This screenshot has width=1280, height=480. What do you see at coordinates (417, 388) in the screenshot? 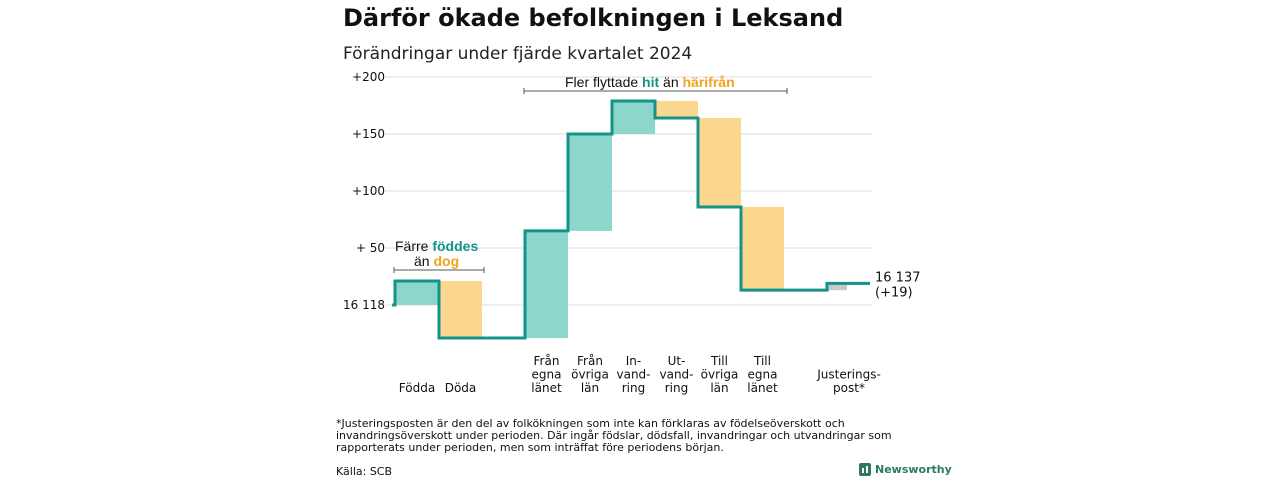
I see `x-tick-label: Födda` at bounding box center [417, 388].